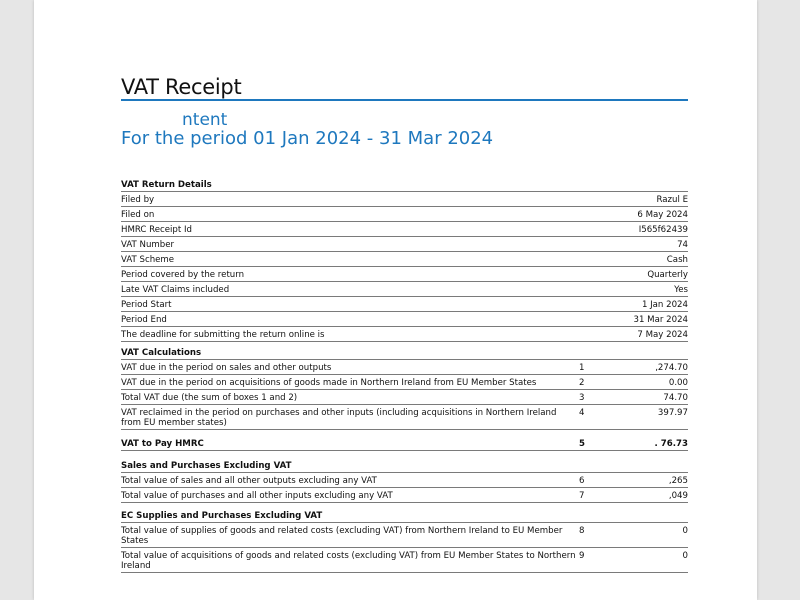  Describe the element at coordinates (660, 320) in the screenshot. I see `row-value: 31 Mar 2024` at that location.